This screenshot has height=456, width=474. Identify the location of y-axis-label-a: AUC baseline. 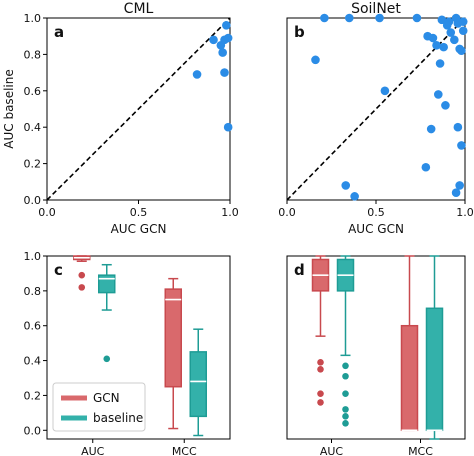
(9, 108).